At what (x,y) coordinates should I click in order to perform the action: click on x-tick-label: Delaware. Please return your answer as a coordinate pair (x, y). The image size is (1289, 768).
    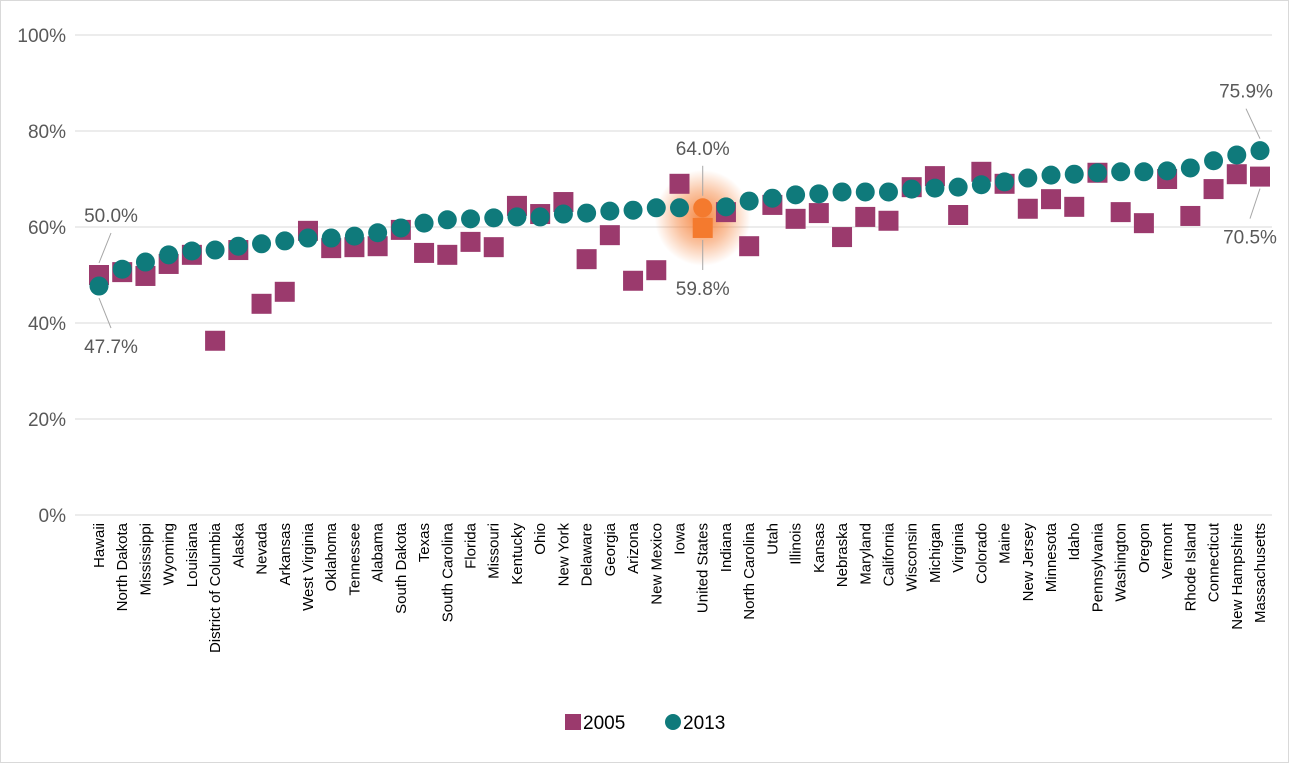
    Looking at the image, I should click on (587, 554).